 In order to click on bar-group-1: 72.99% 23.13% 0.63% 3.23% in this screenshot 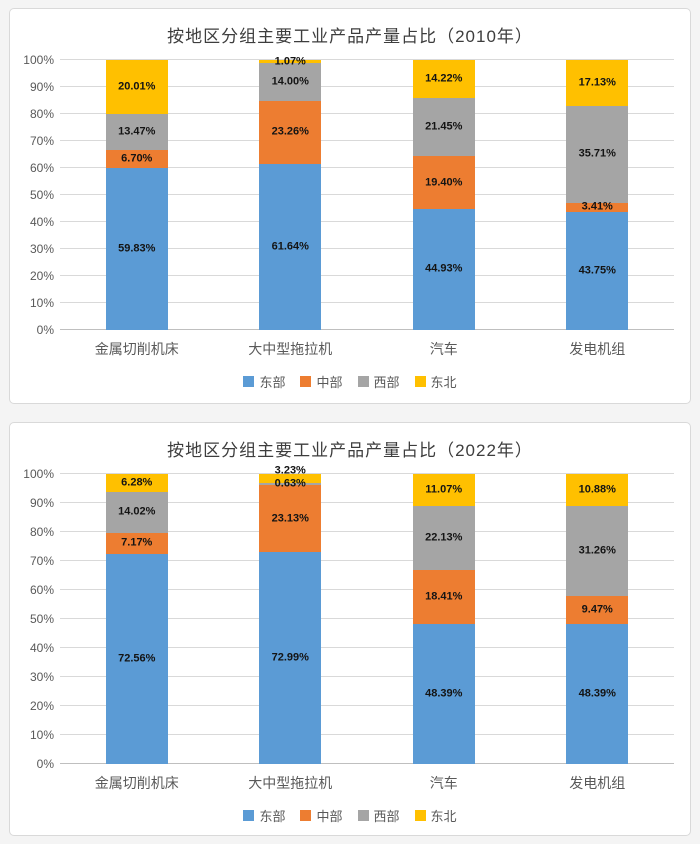, I will do `click(290, 614)`.